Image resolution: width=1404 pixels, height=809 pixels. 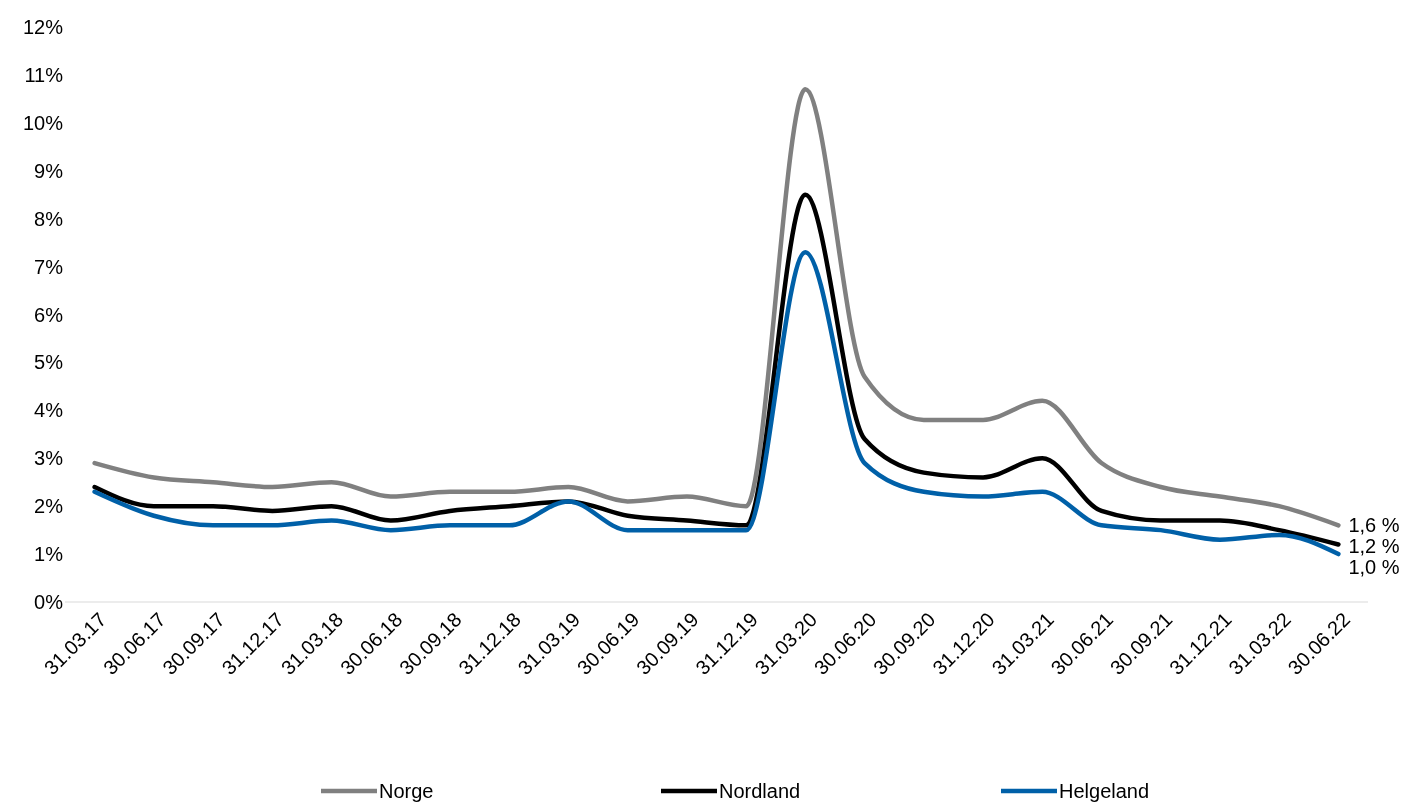 What do you see at coordinates (49, 266) in the screenshot?
I see `y-tick-label: 7%` at bounding box center [49, 266].